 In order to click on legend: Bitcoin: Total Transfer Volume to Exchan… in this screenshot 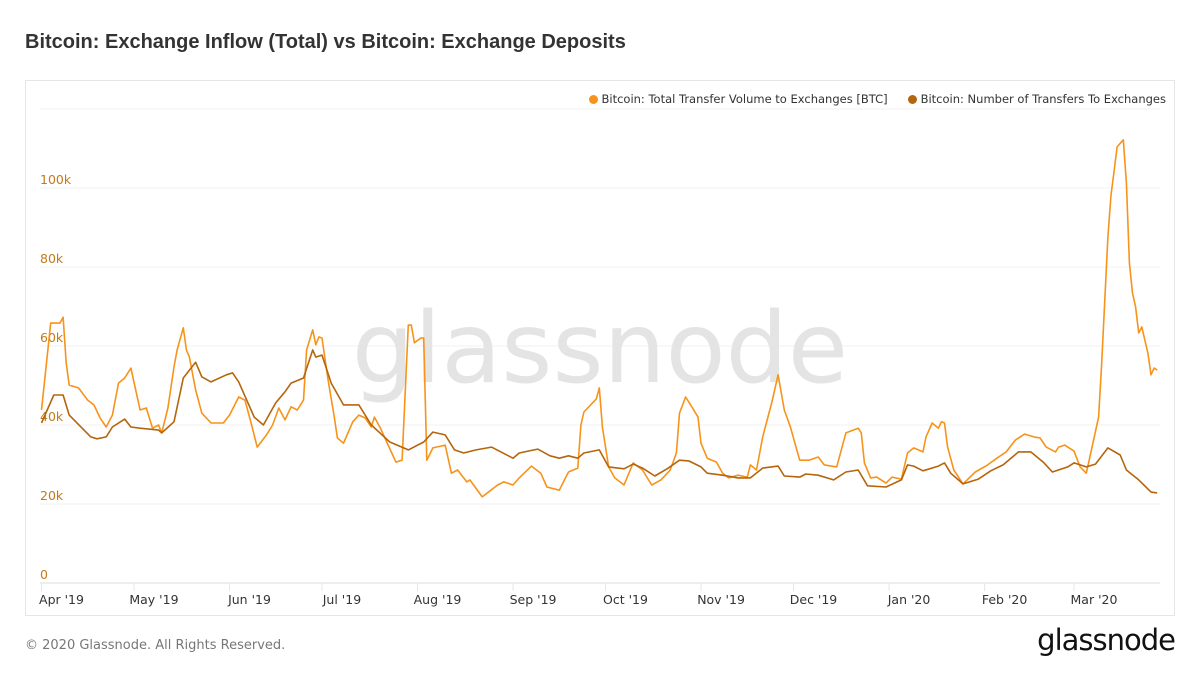, I will do `click(877, 99)`.